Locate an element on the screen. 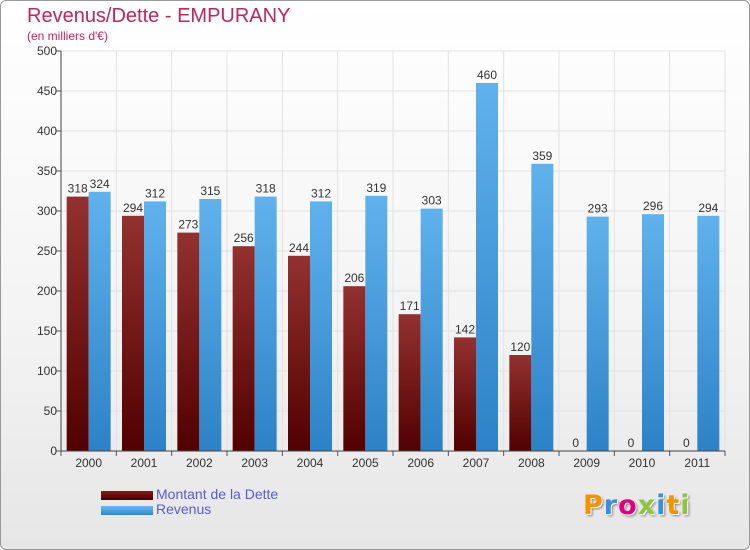 Image resolution: width=750 pixels, height=550 pixels. x-tick-label-2011: 2011 is located at coordinates (697, 463).